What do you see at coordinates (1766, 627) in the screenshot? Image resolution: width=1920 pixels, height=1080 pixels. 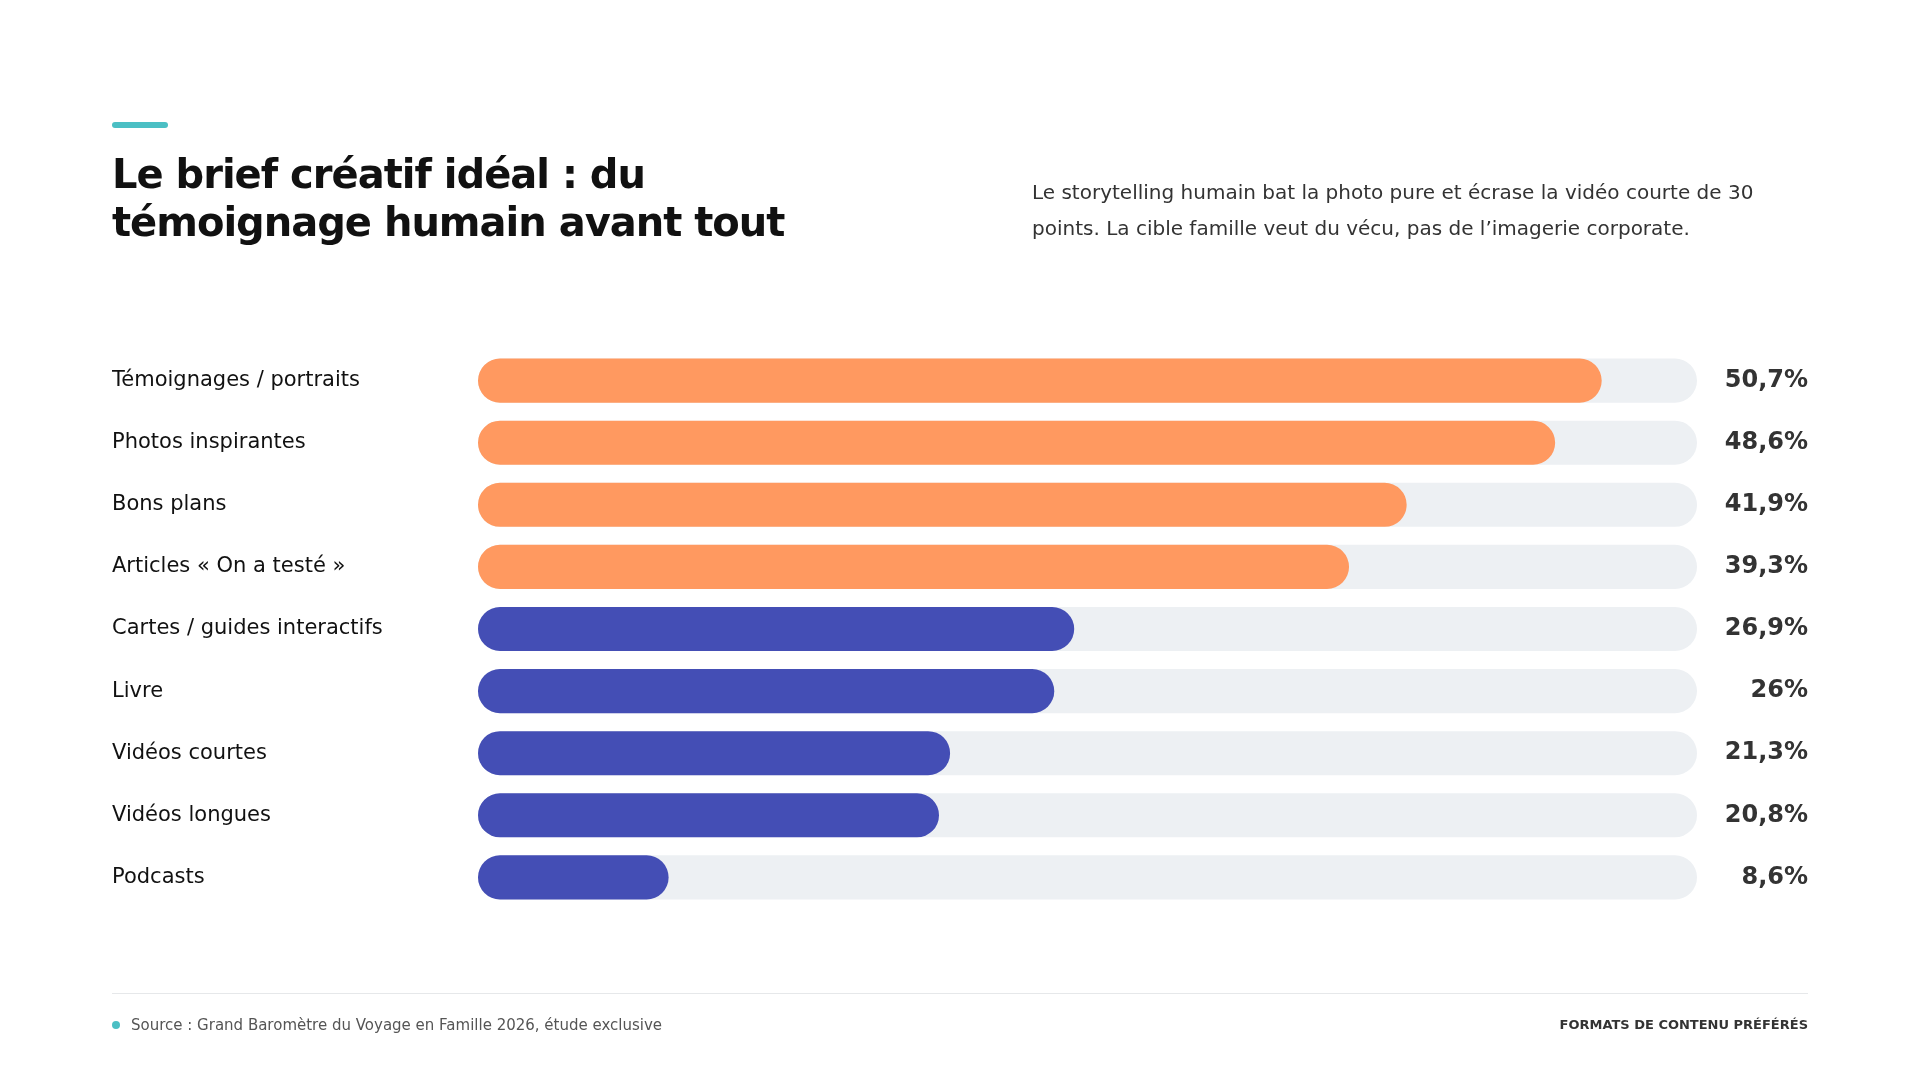 I see `data-label: 26,9%` at bounding box center [1766, 627].